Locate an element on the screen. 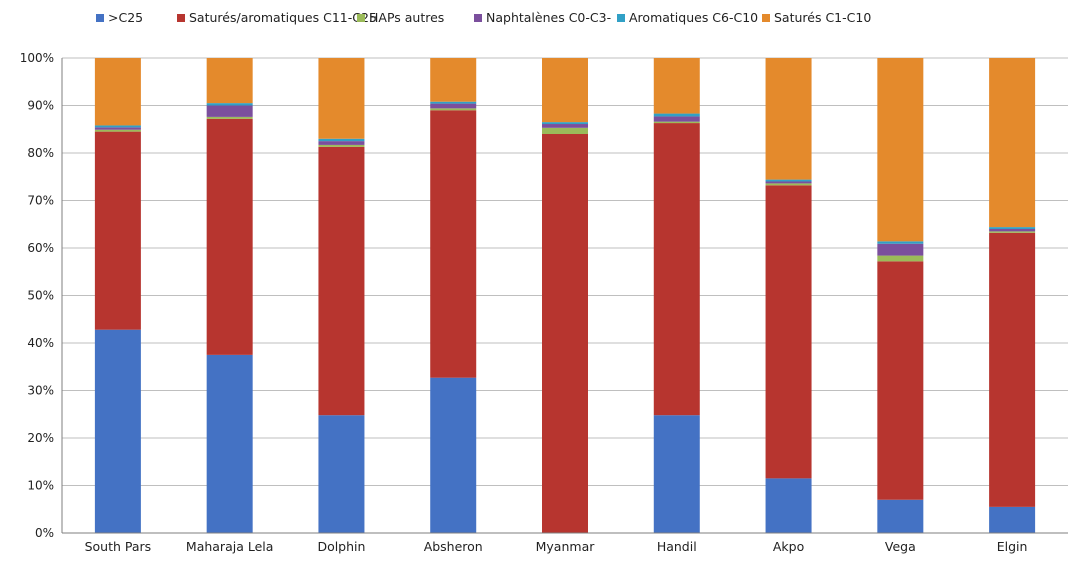 This screenshot has height=563, width=1072. y-tick-label: 70% is located at coordinates (40, 201).